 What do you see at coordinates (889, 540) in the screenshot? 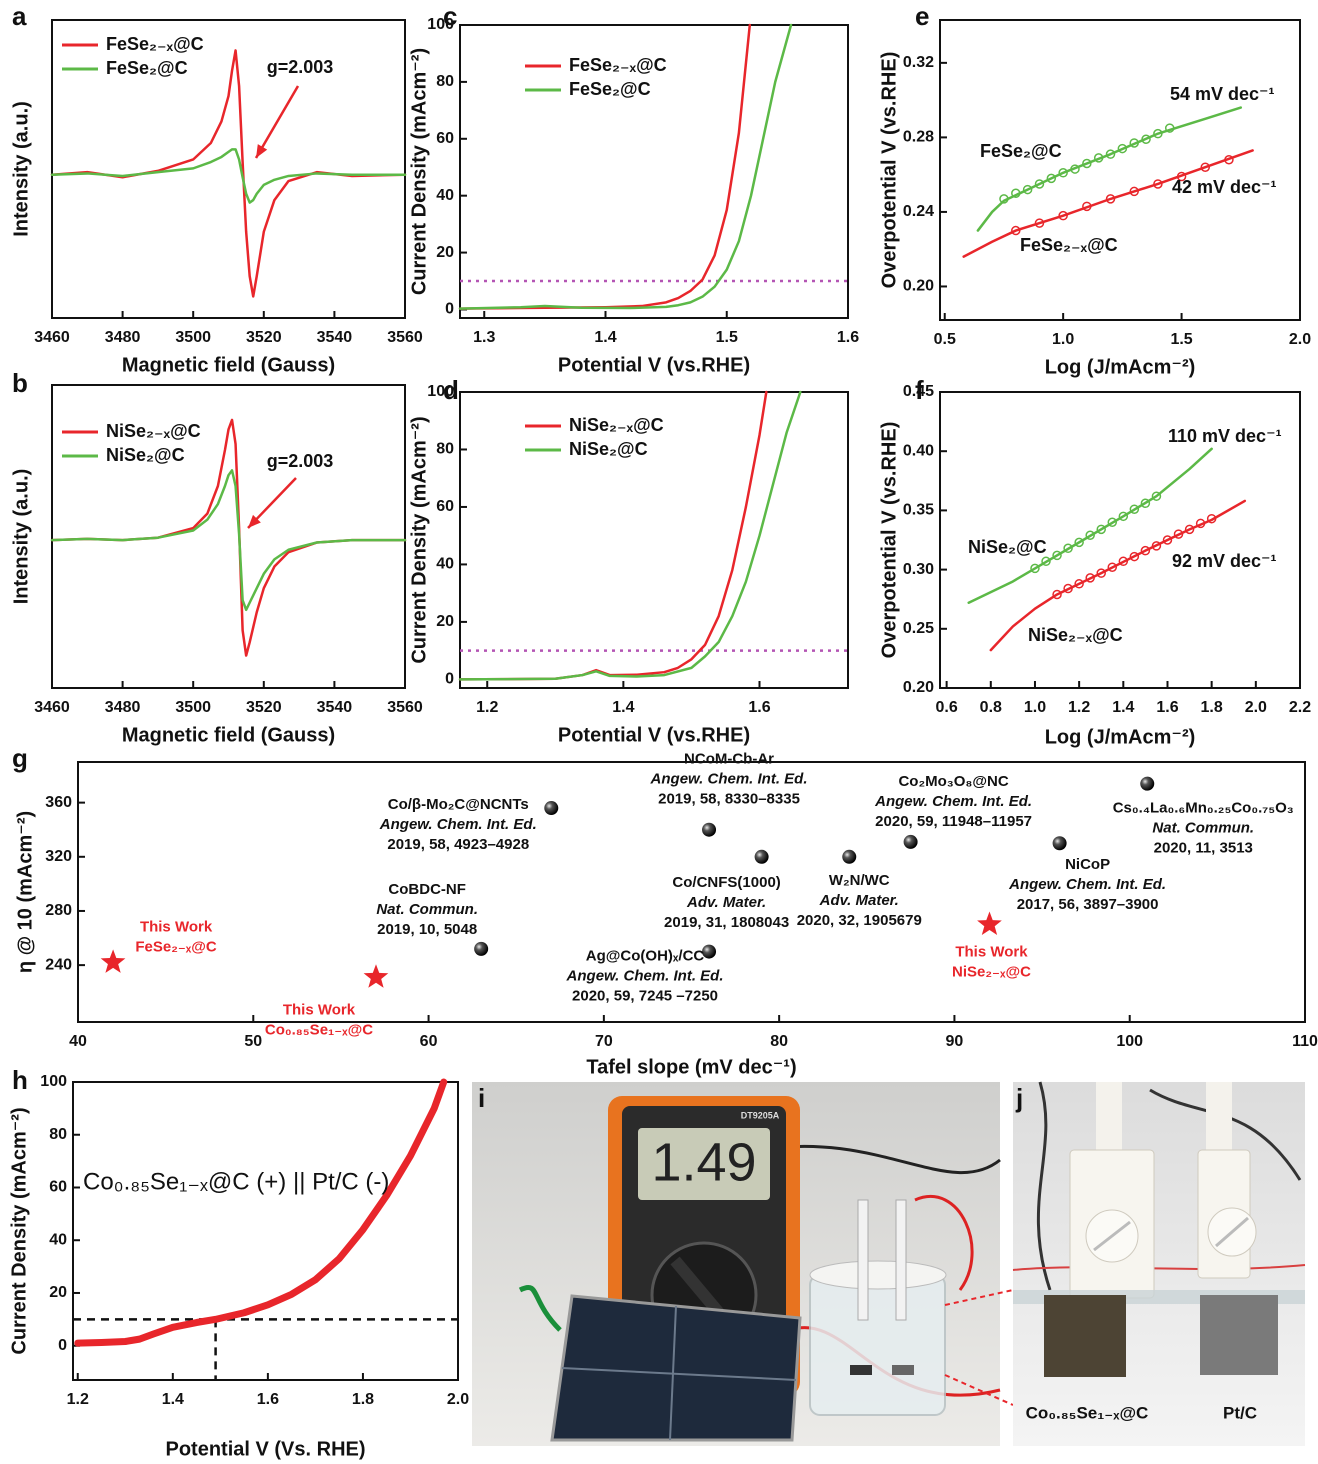
I see `y-axis-title: Overpotential V (vs.RHE)` at bounding box center [889, 540].